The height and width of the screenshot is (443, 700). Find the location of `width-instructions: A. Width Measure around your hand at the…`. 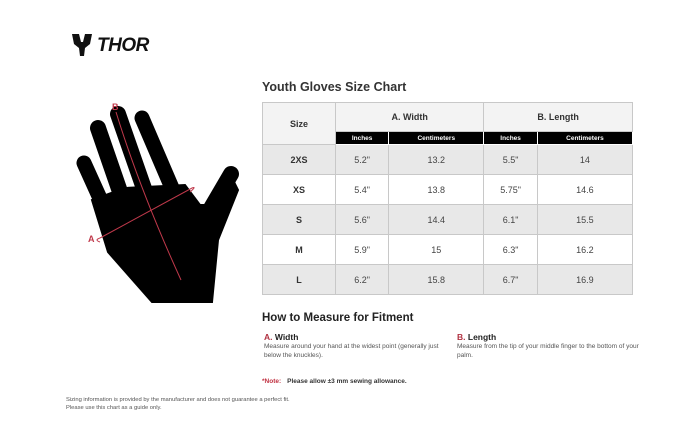

width-instructions: A. Width Measure around your hand at the… is located at coordinates (356, 346).